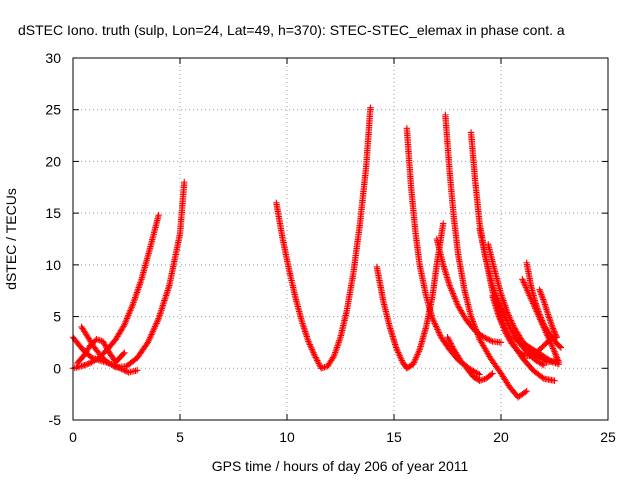 Image resolution: width=640 pixels, height=480 pixels. Describe the element at coordinates (287, 437) in the screenshot. I see `x-tick-label: 10` at that location.